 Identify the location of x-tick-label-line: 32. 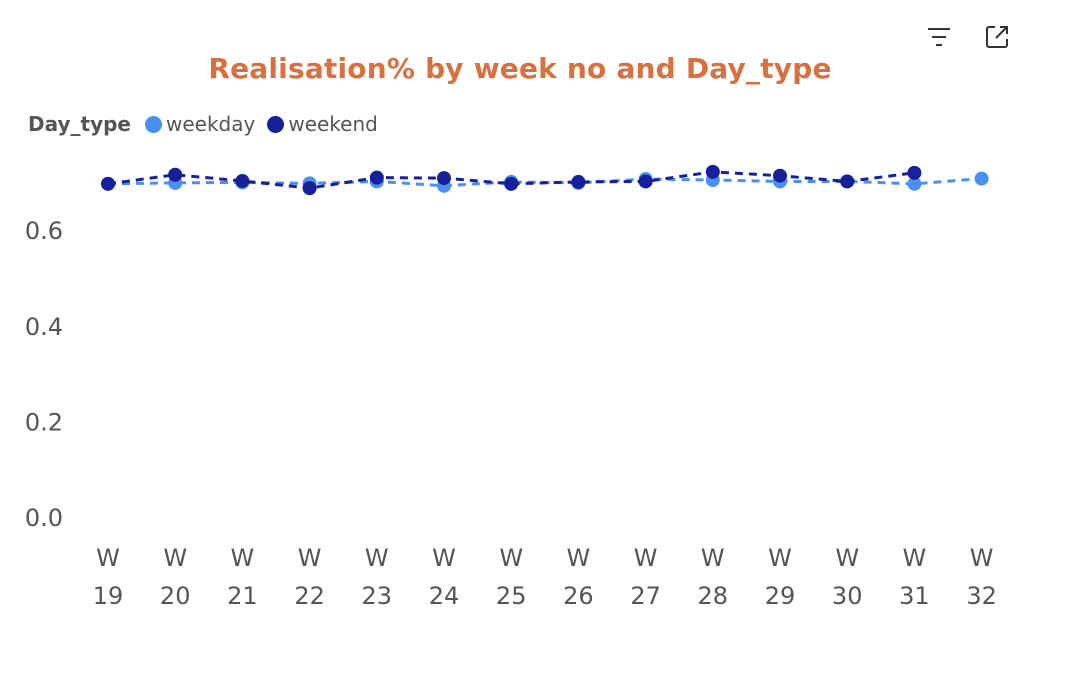
(981, 596).